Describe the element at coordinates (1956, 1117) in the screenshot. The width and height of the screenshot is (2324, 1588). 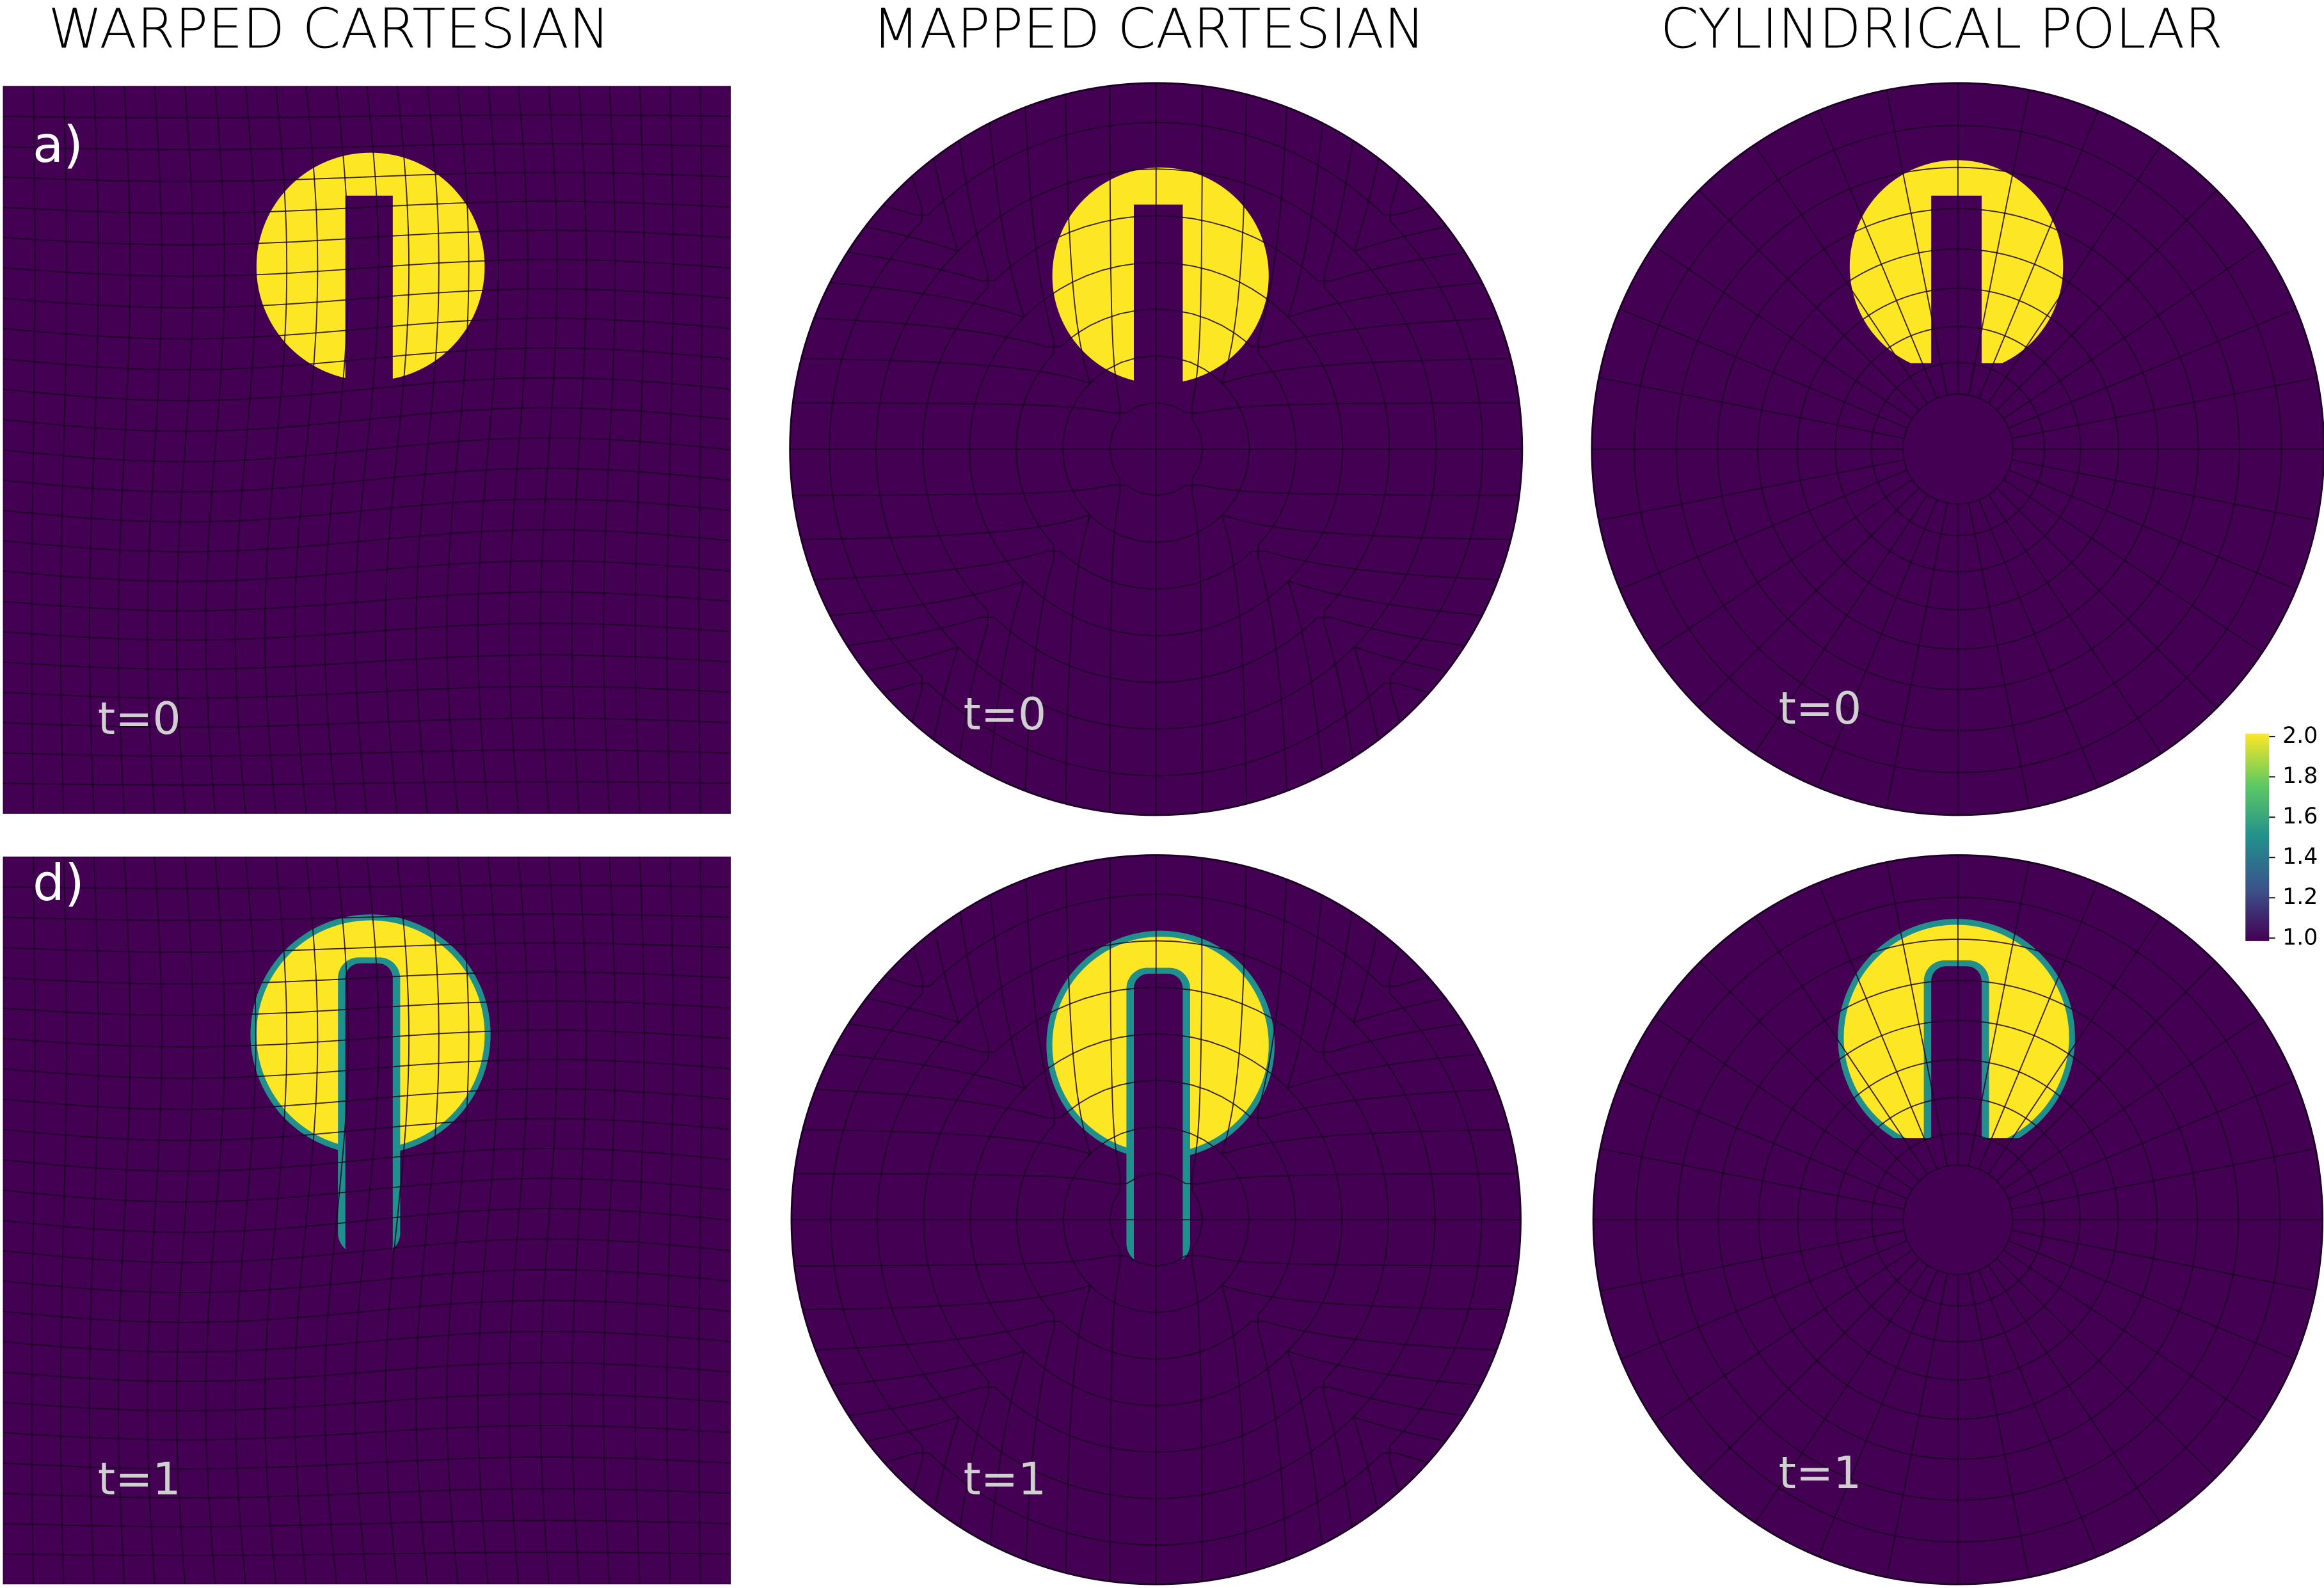
I see `field-shape` at that location.